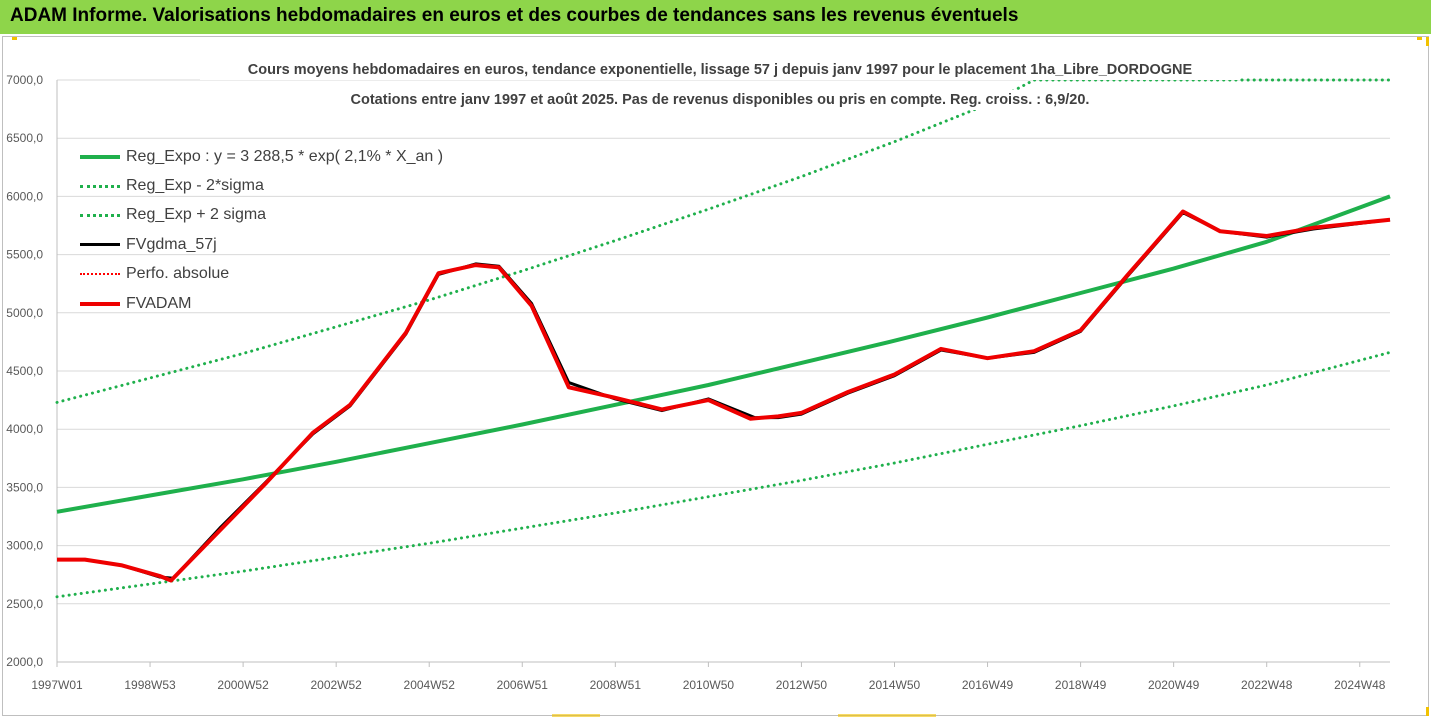  I want to click on x-tick-label: 2006W51, so click(523, 685).